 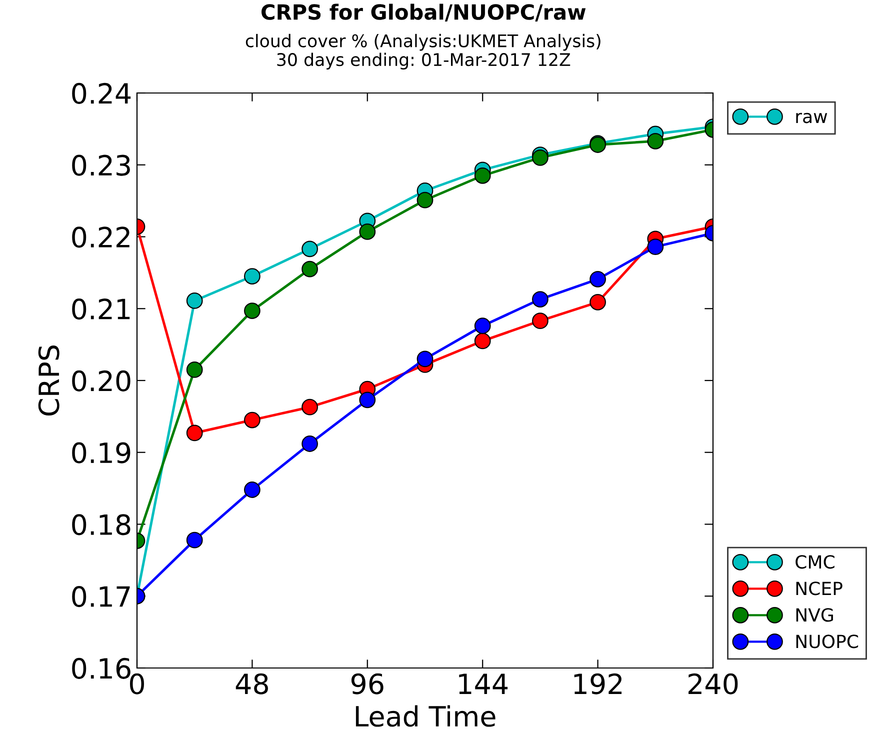 I want to click on y-tick-label: 0.21, so click(x=101, y=309).